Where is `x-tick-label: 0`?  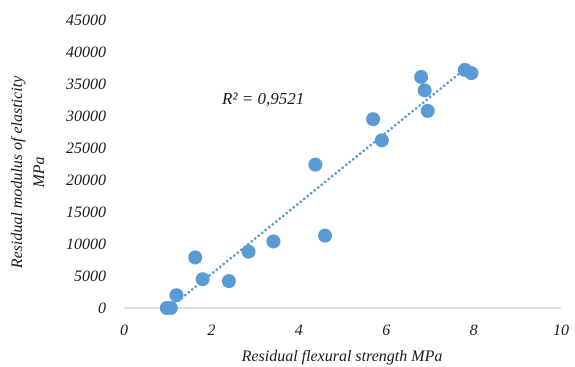
x-tick-label: 0 is located at coordinates (124, 330).